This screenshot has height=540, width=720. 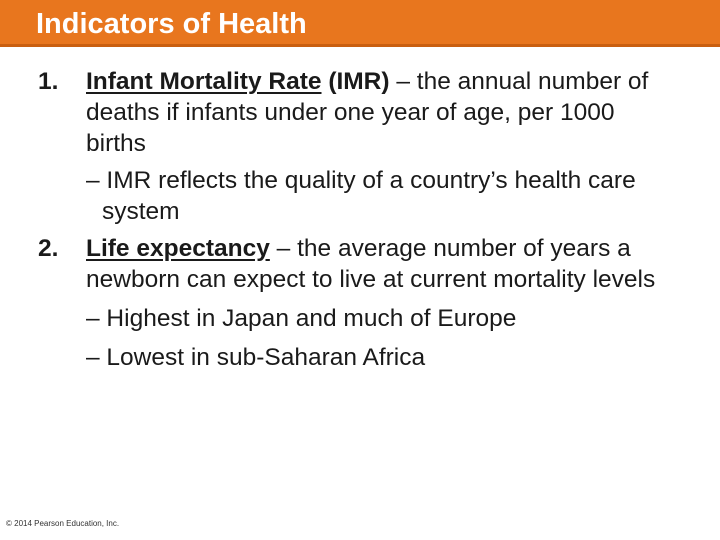 I want to click on copyright-notice: © 2014 Pearson Education, Inc., so click(x=63, y=523).